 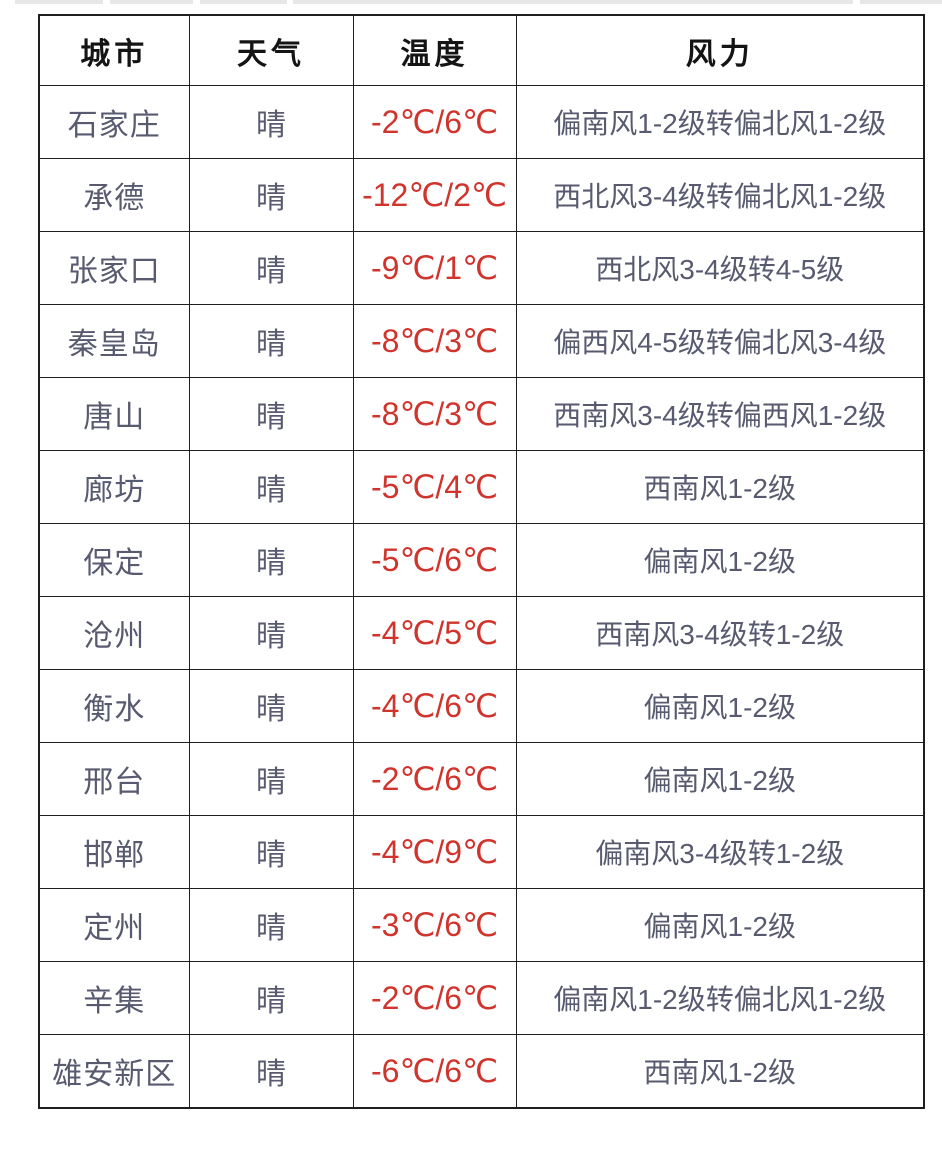 What do you see at coordinates (434, 560) in the screenshot?
I see `cell-temp: -5℃/6℃` at bounding box center [434, 560].